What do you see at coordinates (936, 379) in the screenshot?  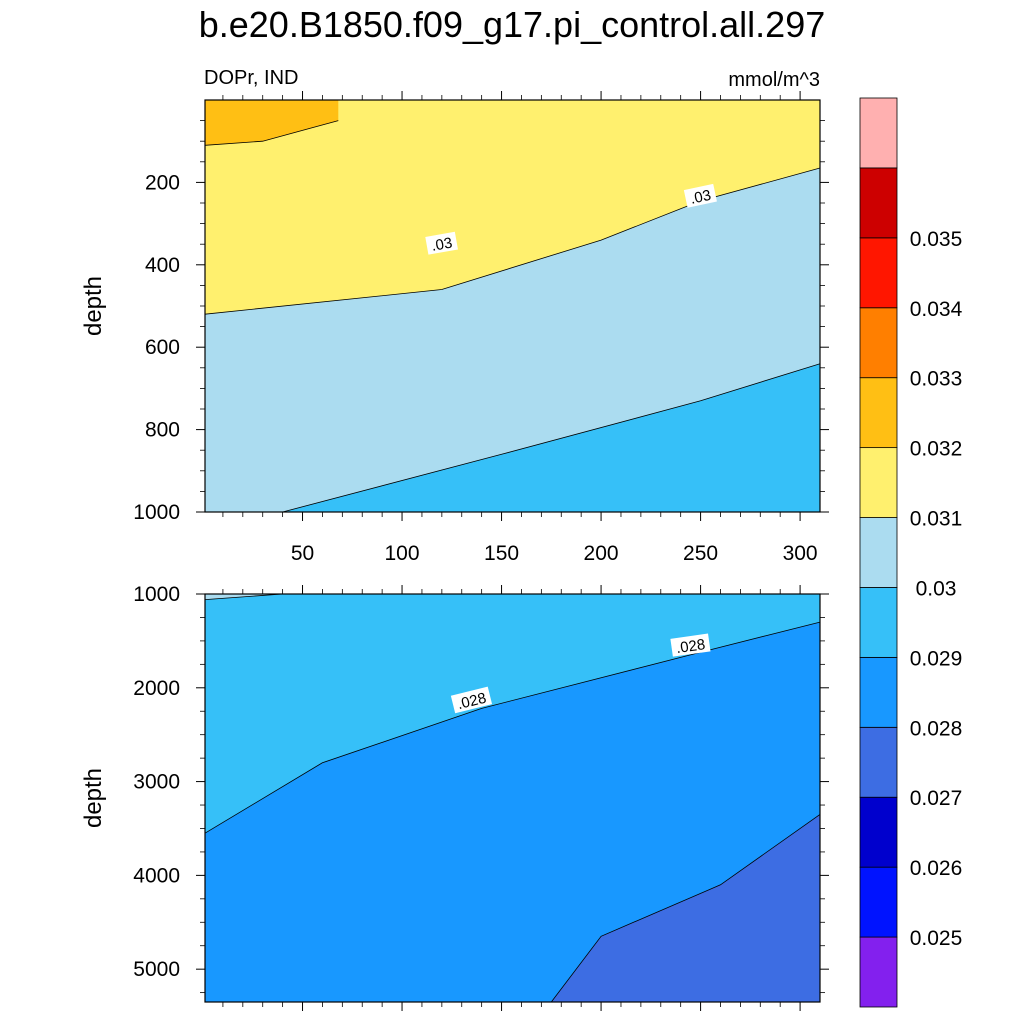 I see `colorbar-label: 0.033` at bounding box center [936, 379].